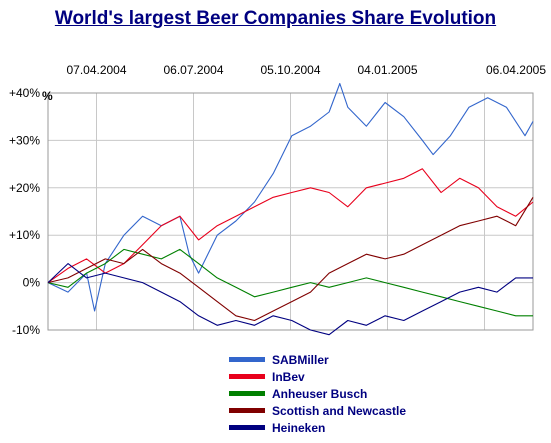  What do you see at coordinates (24, 235) in the screenshot?
I see `y-tick-label: +10%` at bounding box center [24, 235].